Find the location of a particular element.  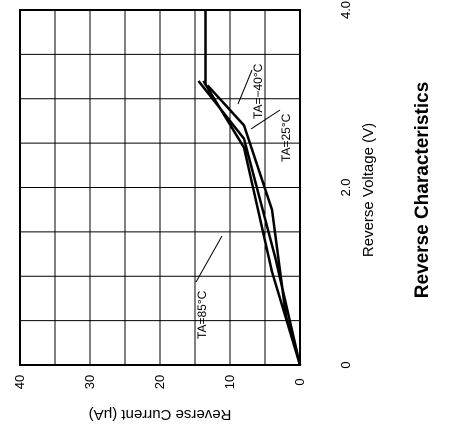

y-tick-label: 30 is located at coordinates (89, 382).